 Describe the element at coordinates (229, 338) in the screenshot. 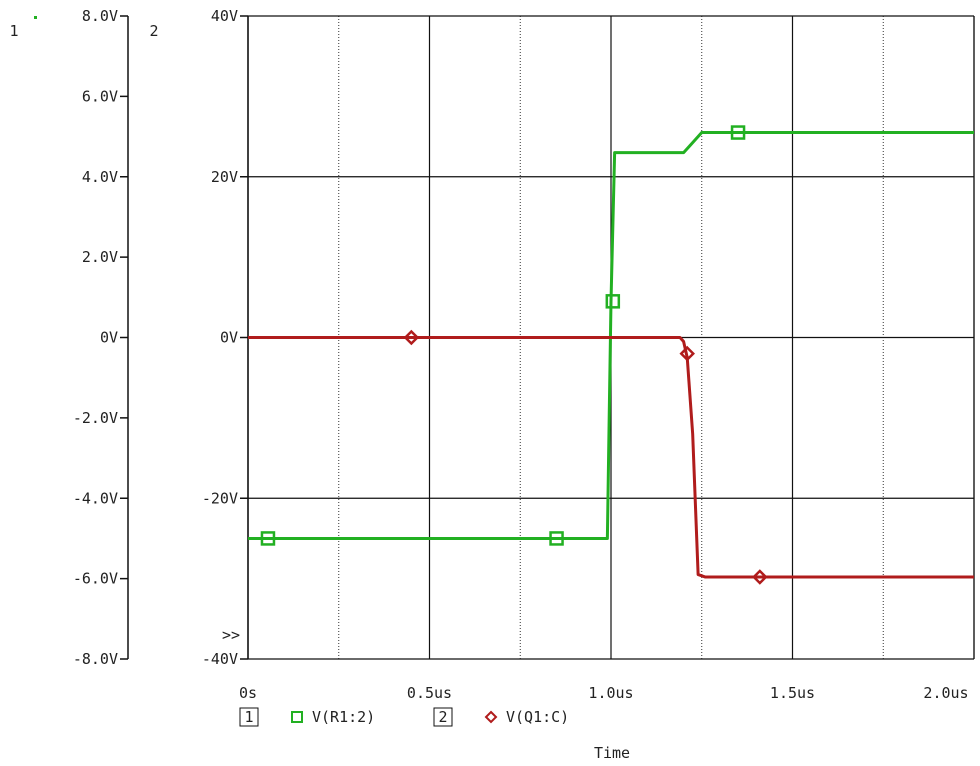

I see `axis-2-tick-label: 0V` at that location.